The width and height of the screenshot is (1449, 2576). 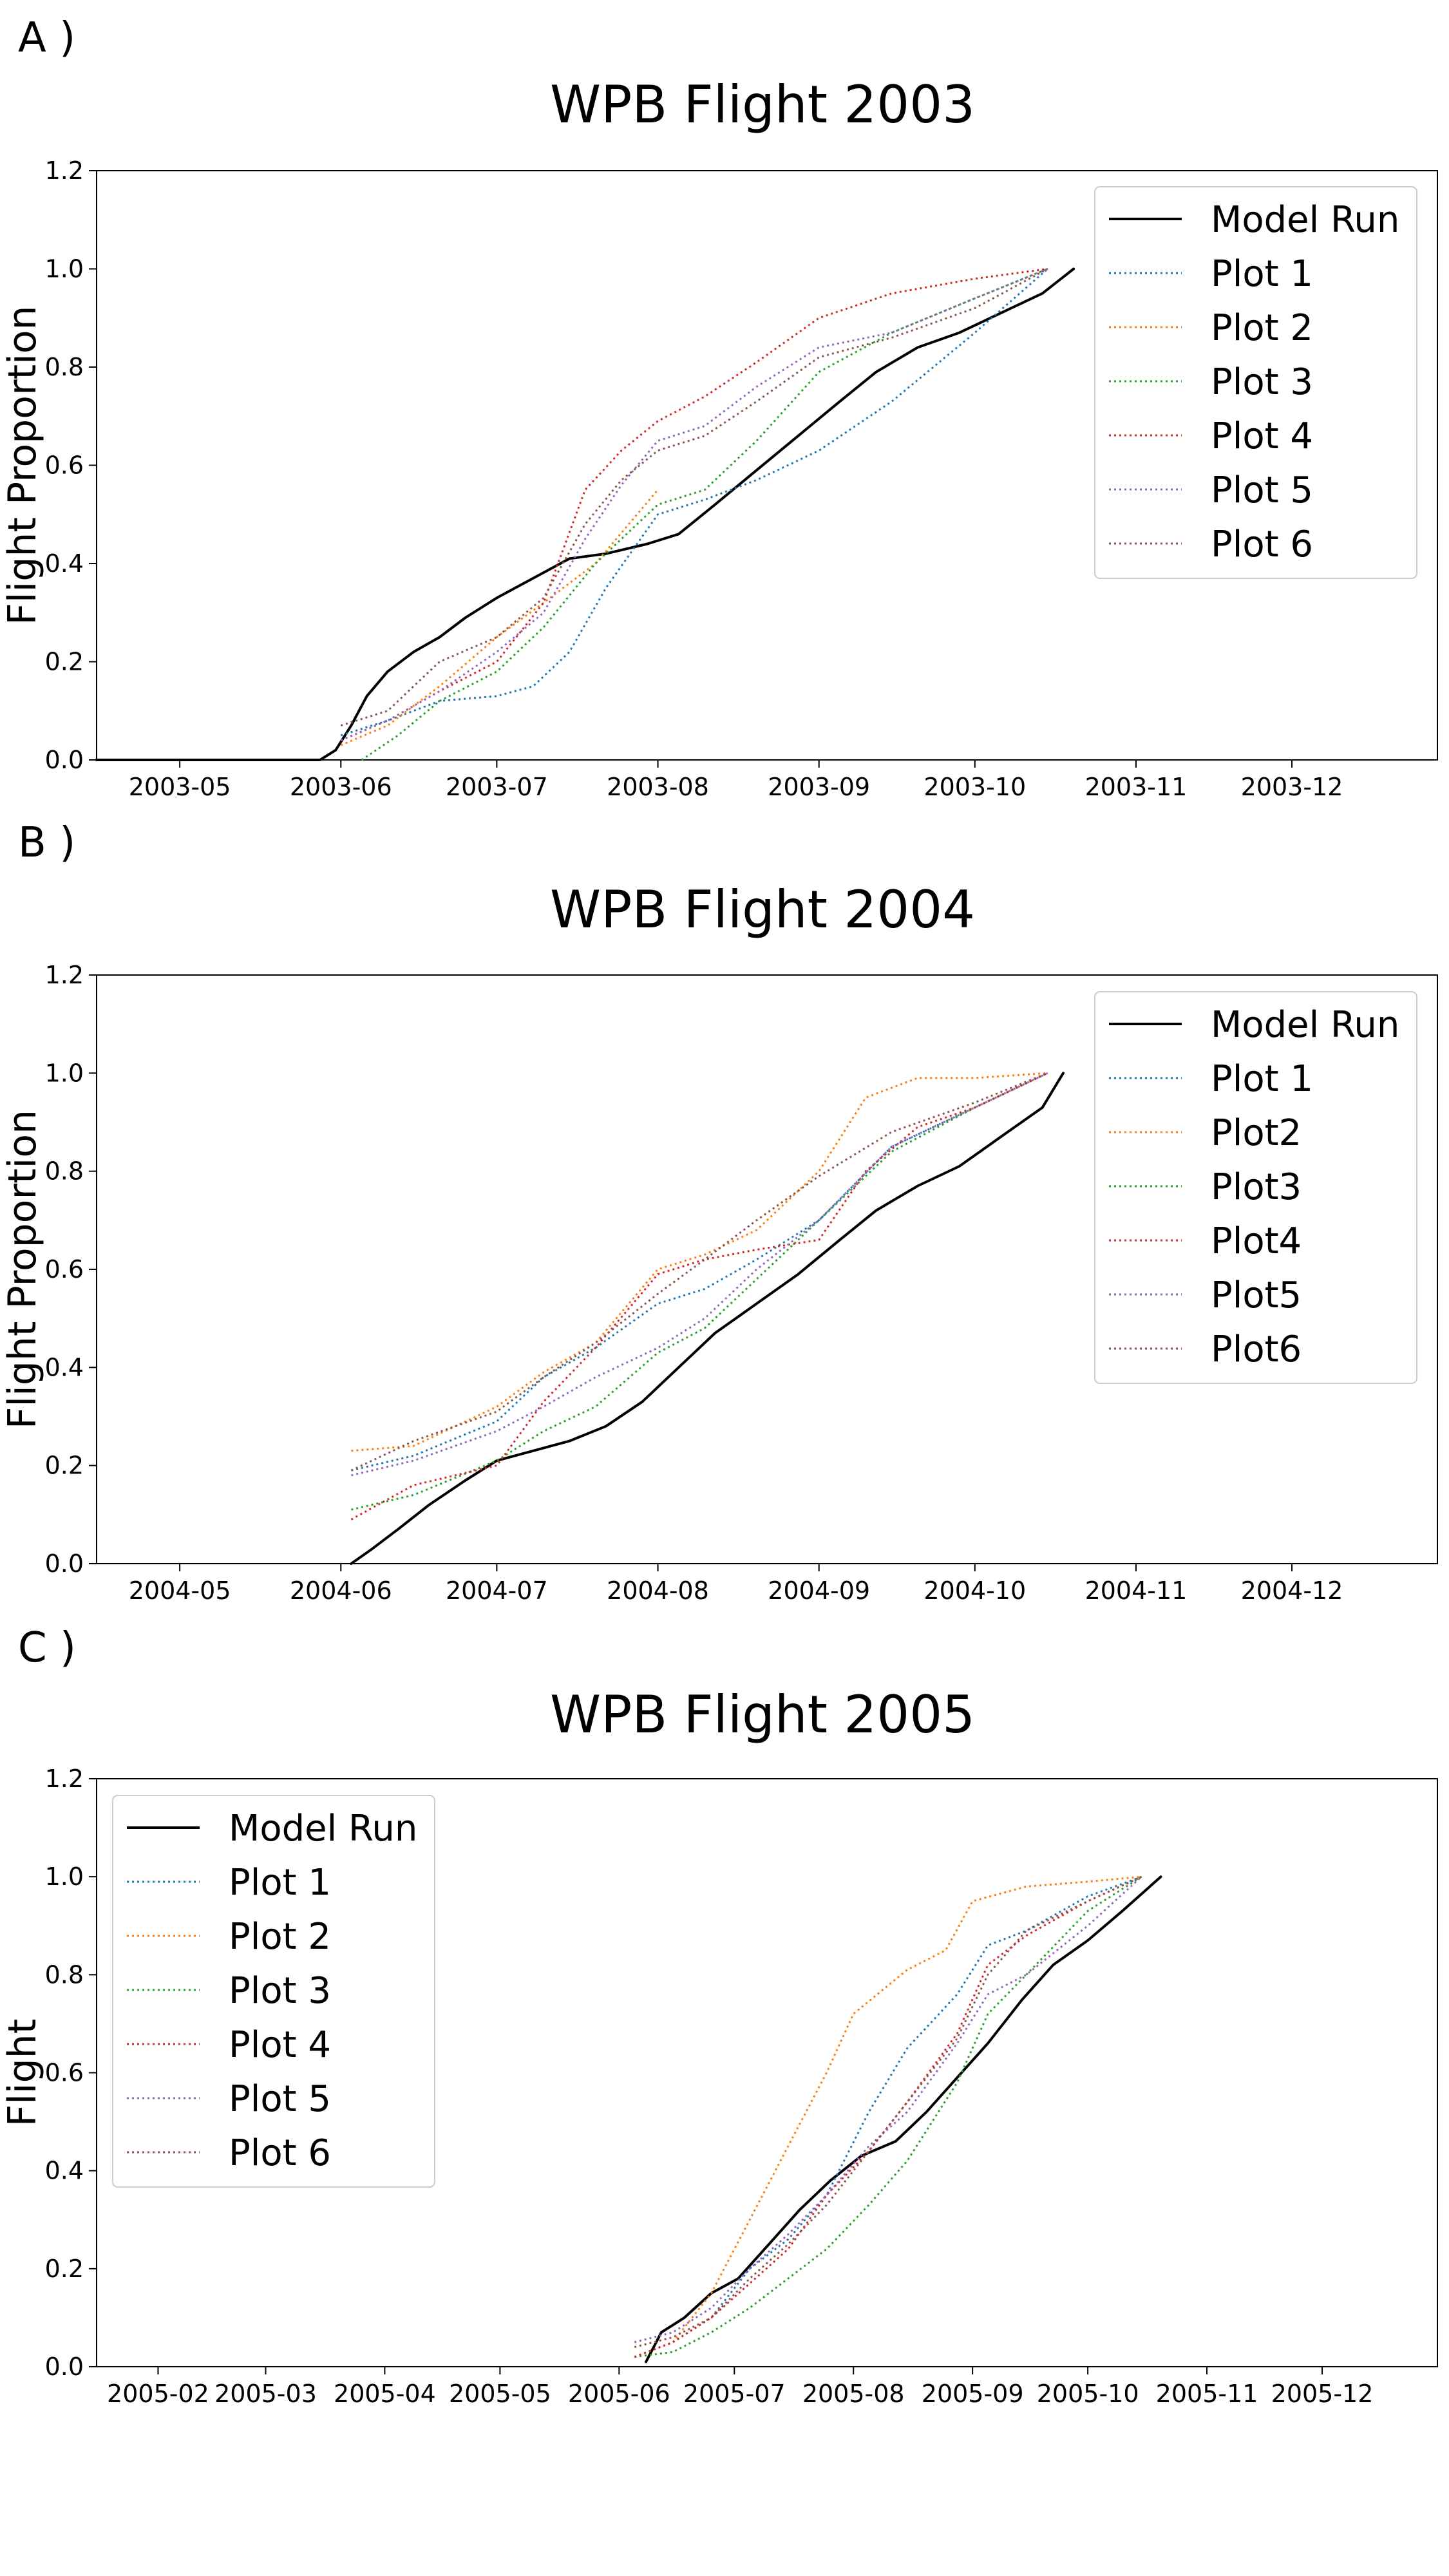 What do you see at coordinates (762, 105) in the screenshot?
I see `chart-title: WPB Flight 2003` at bounding box center [762, 105].